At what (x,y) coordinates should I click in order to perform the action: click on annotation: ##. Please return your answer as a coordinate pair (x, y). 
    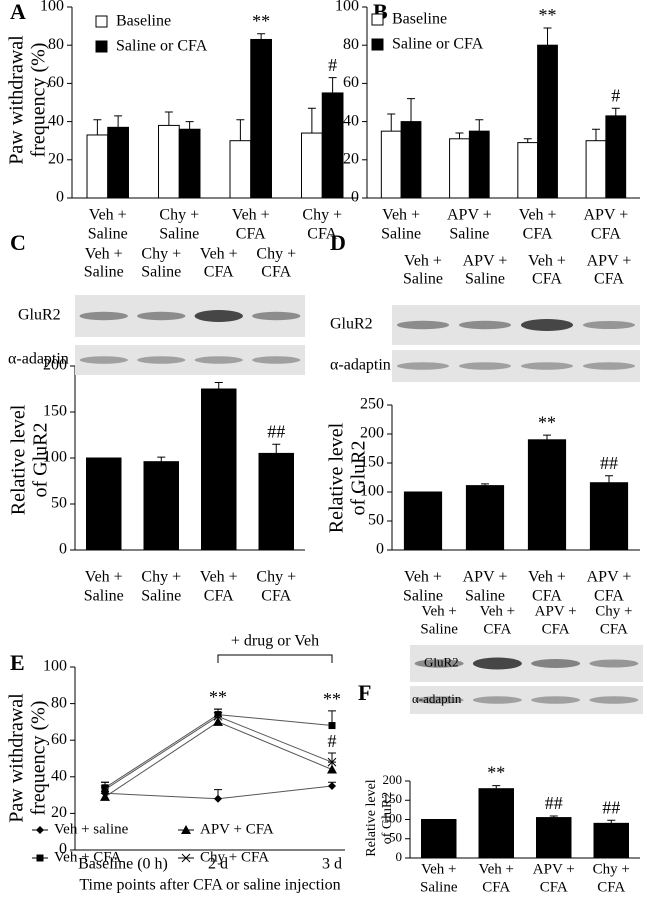
    Looking at the image, I should click on (276, 431).